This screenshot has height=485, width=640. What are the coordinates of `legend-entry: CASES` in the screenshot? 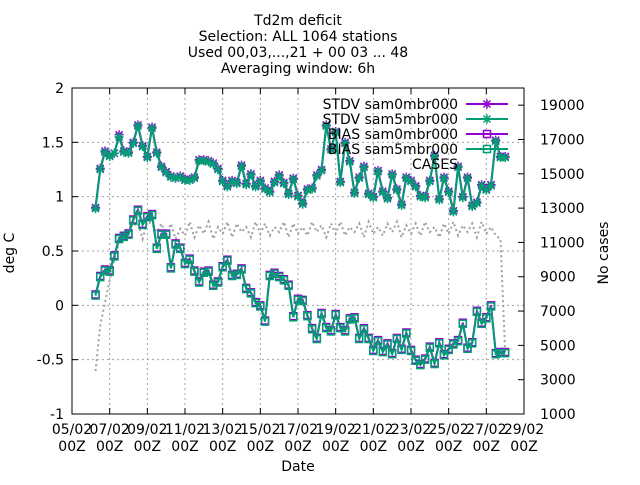 It's located at (435, 165).